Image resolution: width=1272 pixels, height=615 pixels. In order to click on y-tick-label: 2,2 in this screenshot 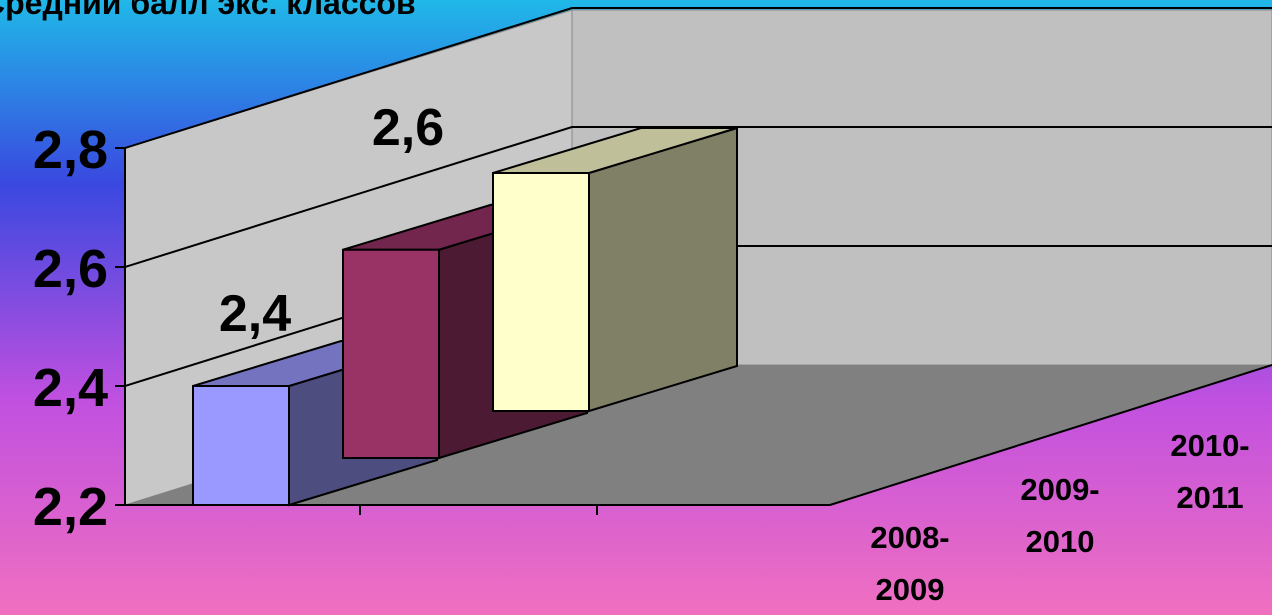, I will do `click(70, 507)`.